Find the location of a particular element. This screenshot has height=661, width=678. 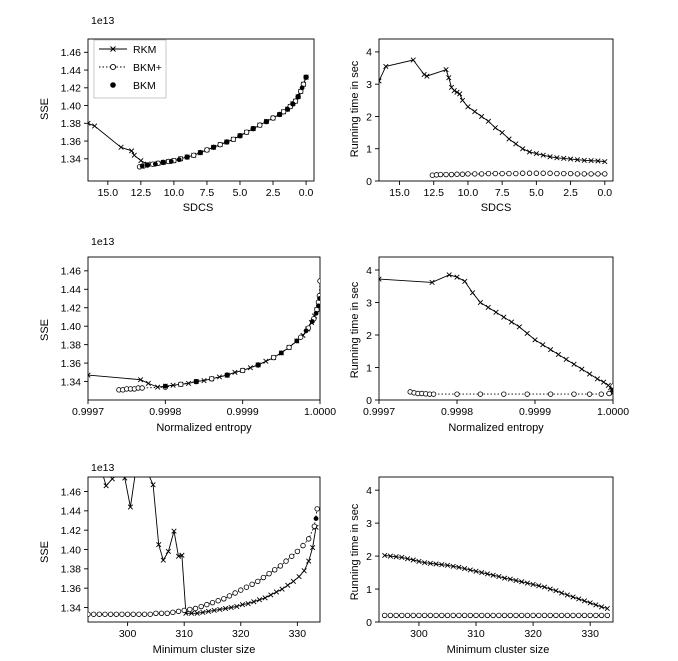

plot-frame is located at coordinates (204, 549).